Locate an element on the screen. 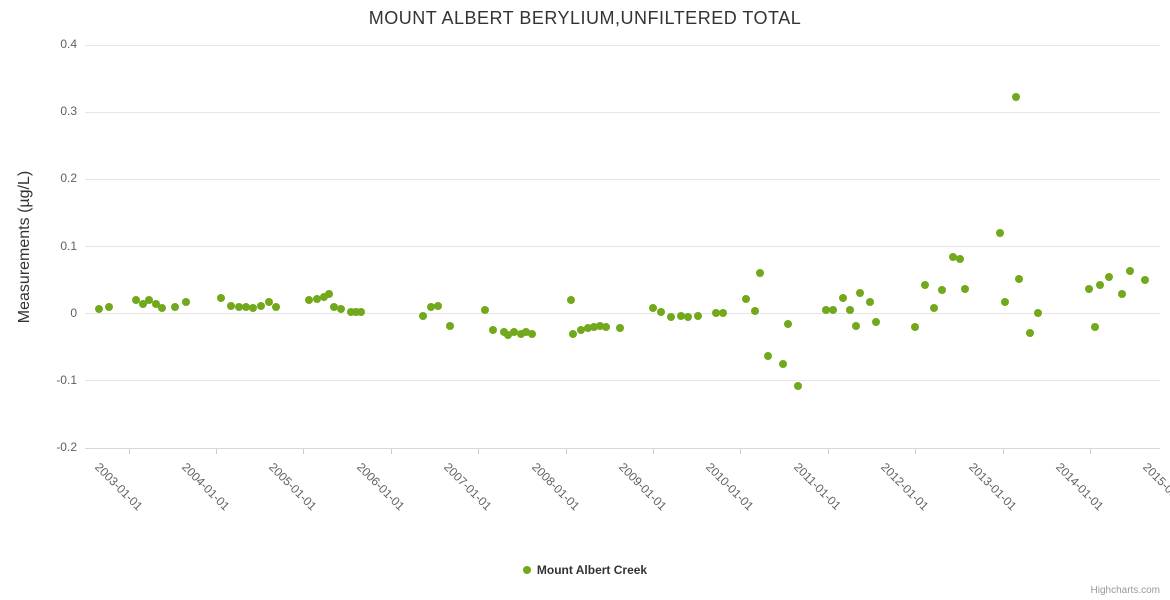  x-axis-tick-label: 2005-01-01 is located at coordinates (293, 487).